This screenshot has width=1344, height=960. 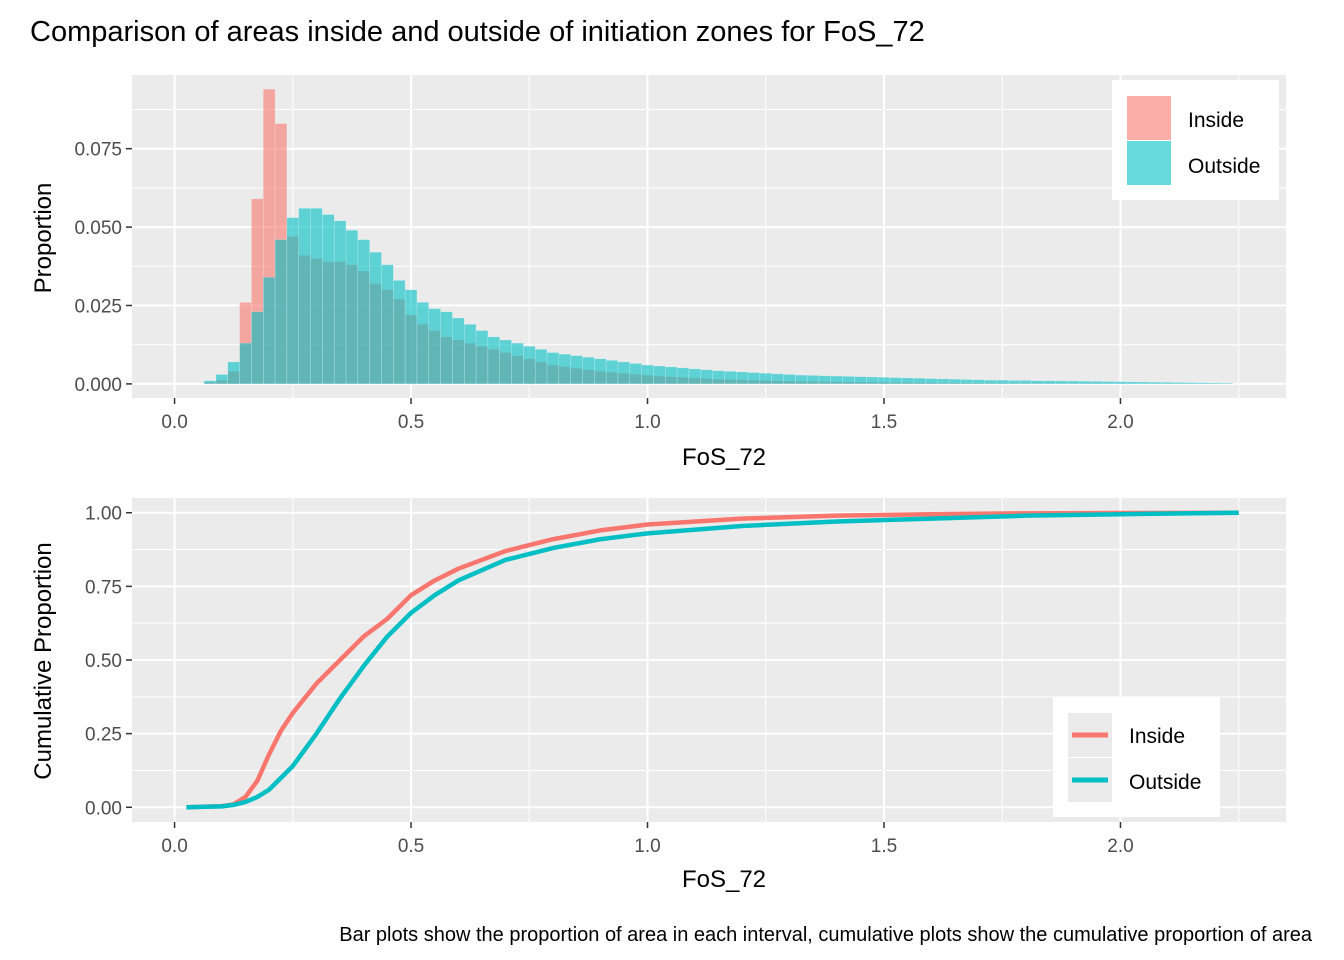 What do you see at coordinates (1120, 846) in the screenshot?
I see `cumulative-x-tick-label: 2.0` at bounding box center [1120, 846].